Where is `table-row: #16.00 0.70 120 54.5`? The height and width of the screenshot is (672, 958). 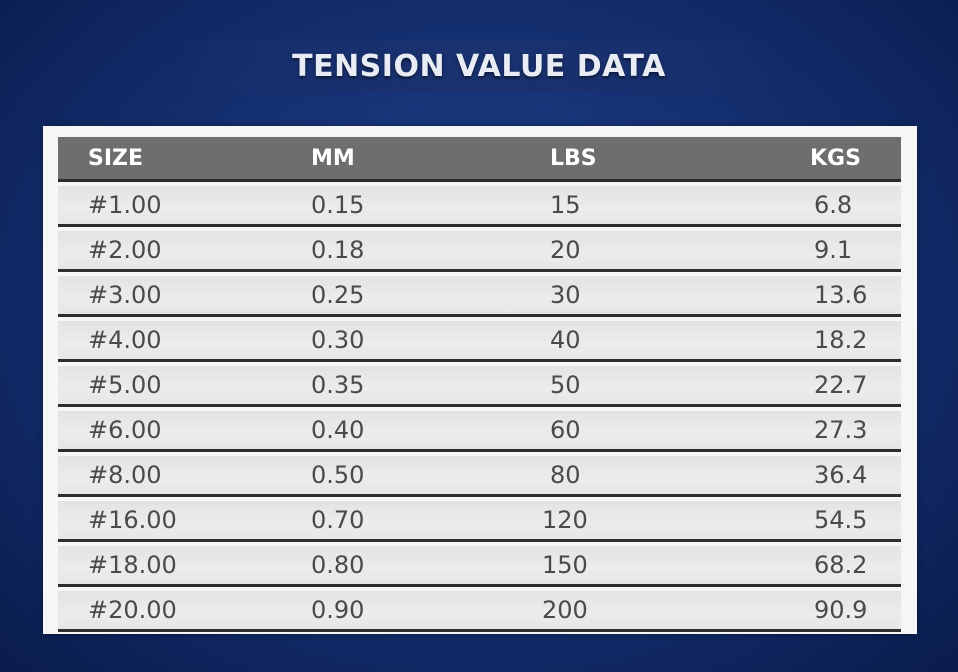
table-row: #16.00 0.70 120 54.5 is located at coordinates (479, 521).